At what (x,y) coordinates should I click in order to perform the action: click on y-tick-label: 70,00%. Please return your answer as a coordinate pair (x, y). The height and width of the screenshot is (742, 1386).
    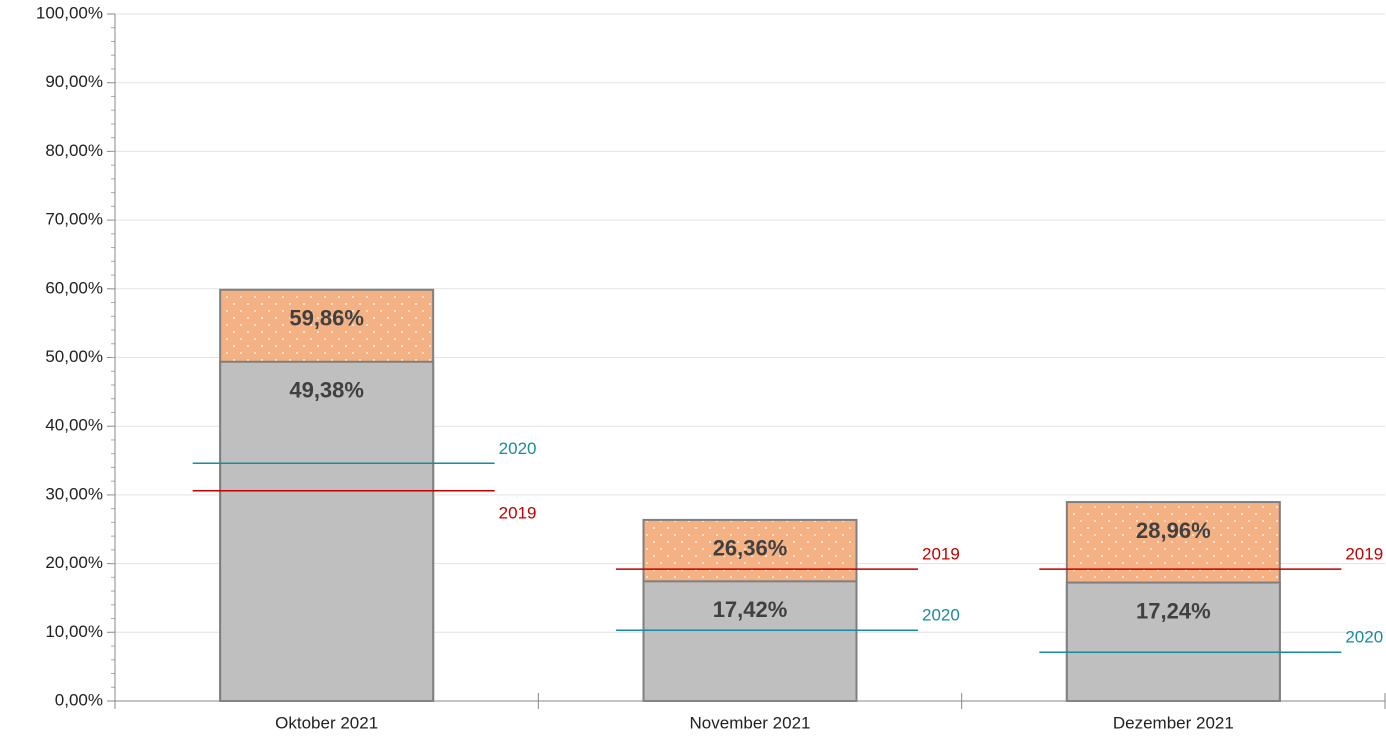
    Looking at the image, I should click on (74, 219).